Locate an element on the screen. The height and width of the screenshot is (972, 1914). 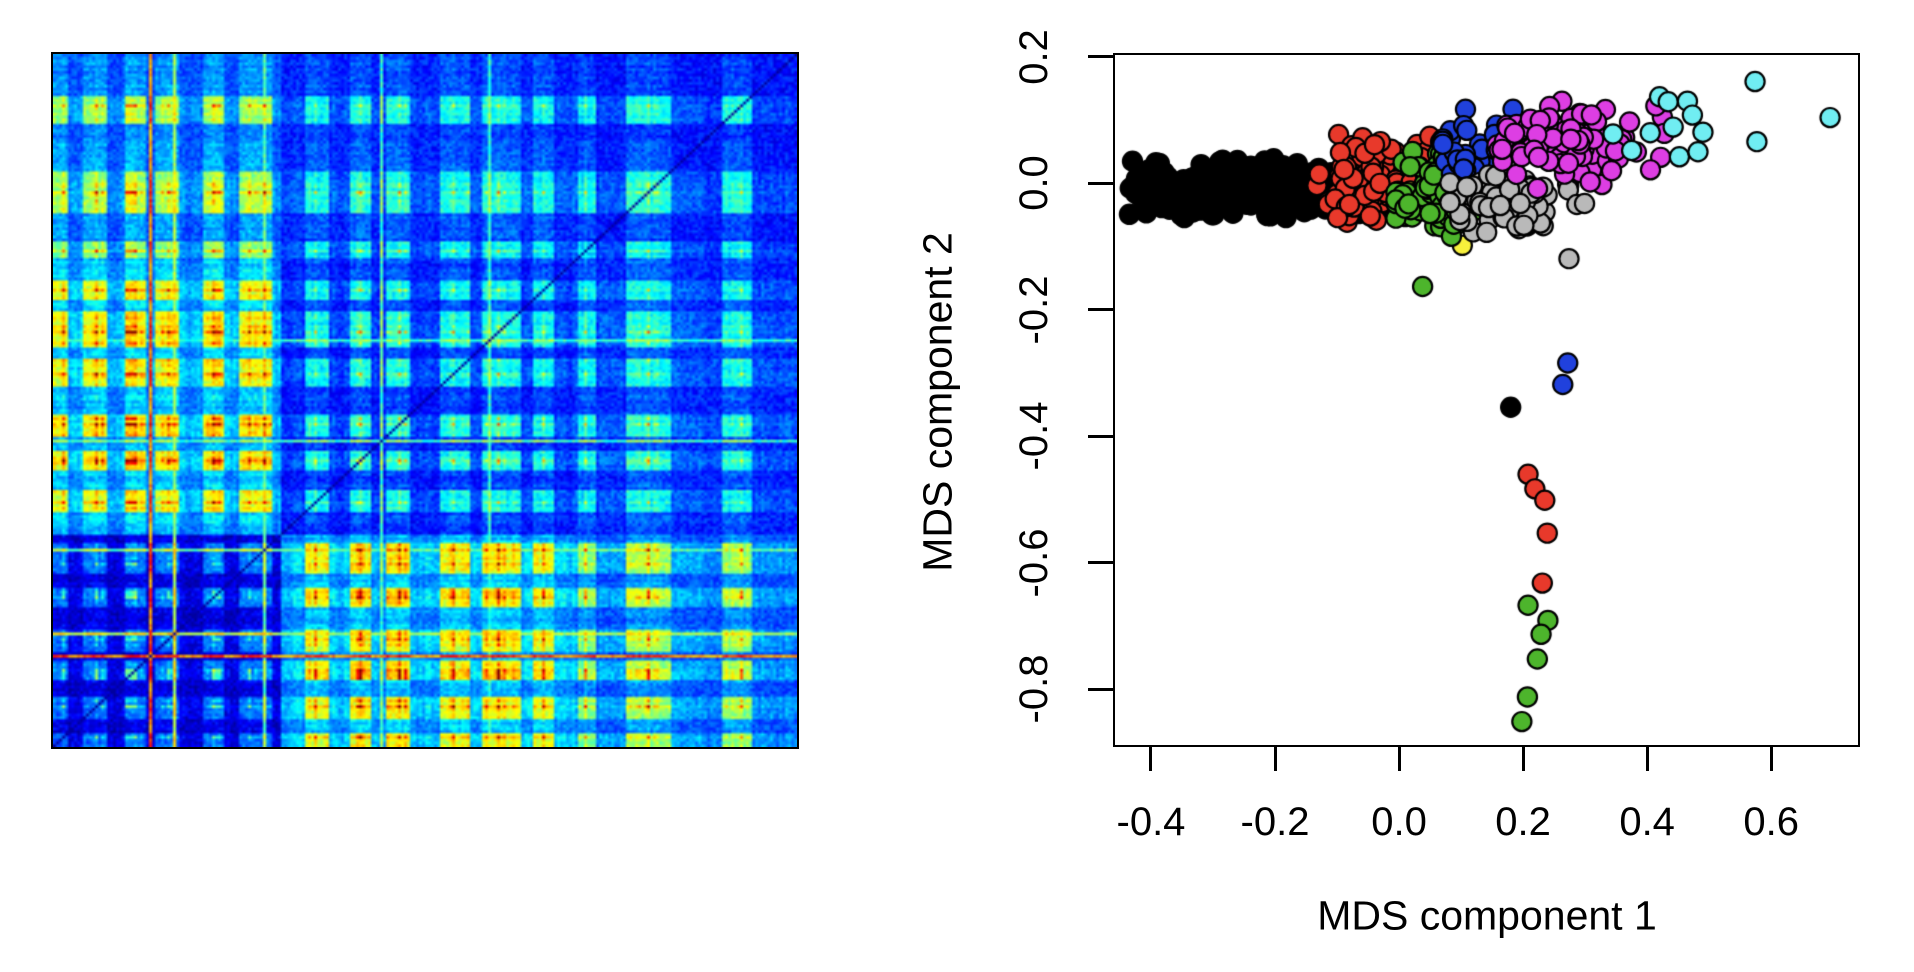
y-tick-label: 0.0 is located at coordinates (1034, 183).